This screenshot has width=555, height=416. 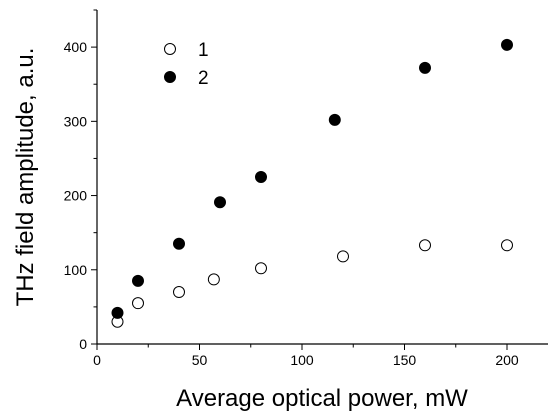 What do you see at coordinates (186, 64) in the screenshot?
I see `legend: 12` at bounding box center [186, 64].